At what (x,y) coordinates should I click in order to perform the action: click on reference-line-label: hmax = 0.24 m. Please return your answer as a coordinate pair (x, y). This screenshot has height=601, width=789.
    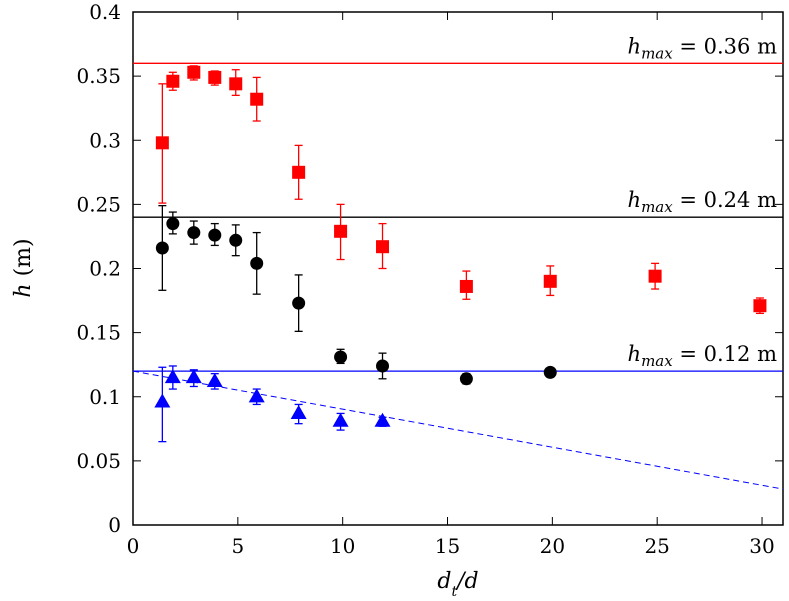
    Looking at the image, I should click on (703, 202).